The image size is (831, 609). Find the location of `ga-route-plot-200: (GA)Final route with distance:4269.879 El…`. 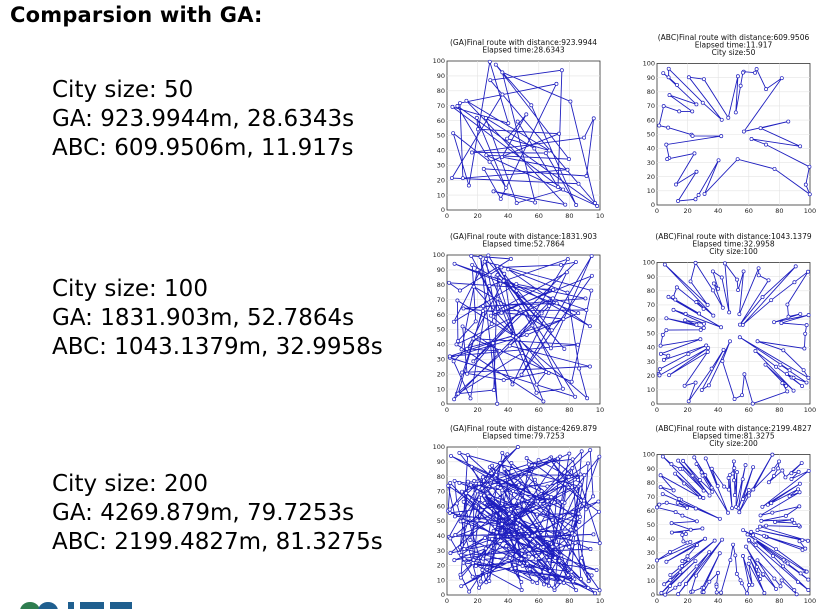

ga-route-plot-200: (GA)Final route with distance:4269.879 El… is located at coordinates (520, 516).